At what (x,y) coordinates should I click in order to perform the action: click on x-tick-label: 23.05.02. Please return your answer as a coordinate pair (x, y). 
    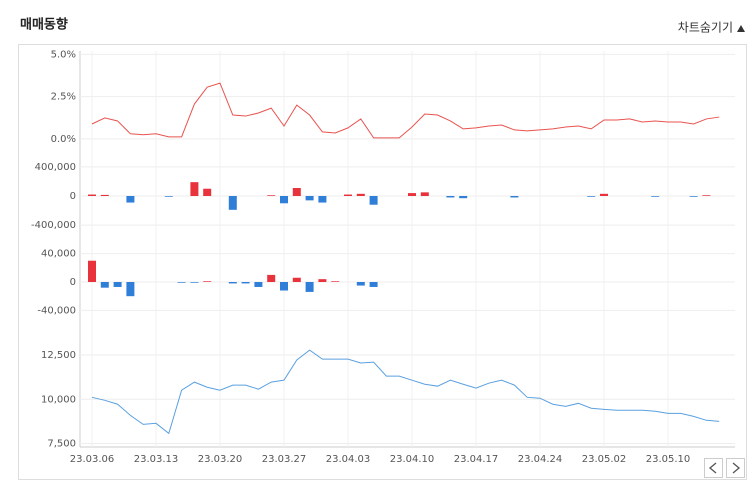
    Looking at the image, I should click on (604, 459).